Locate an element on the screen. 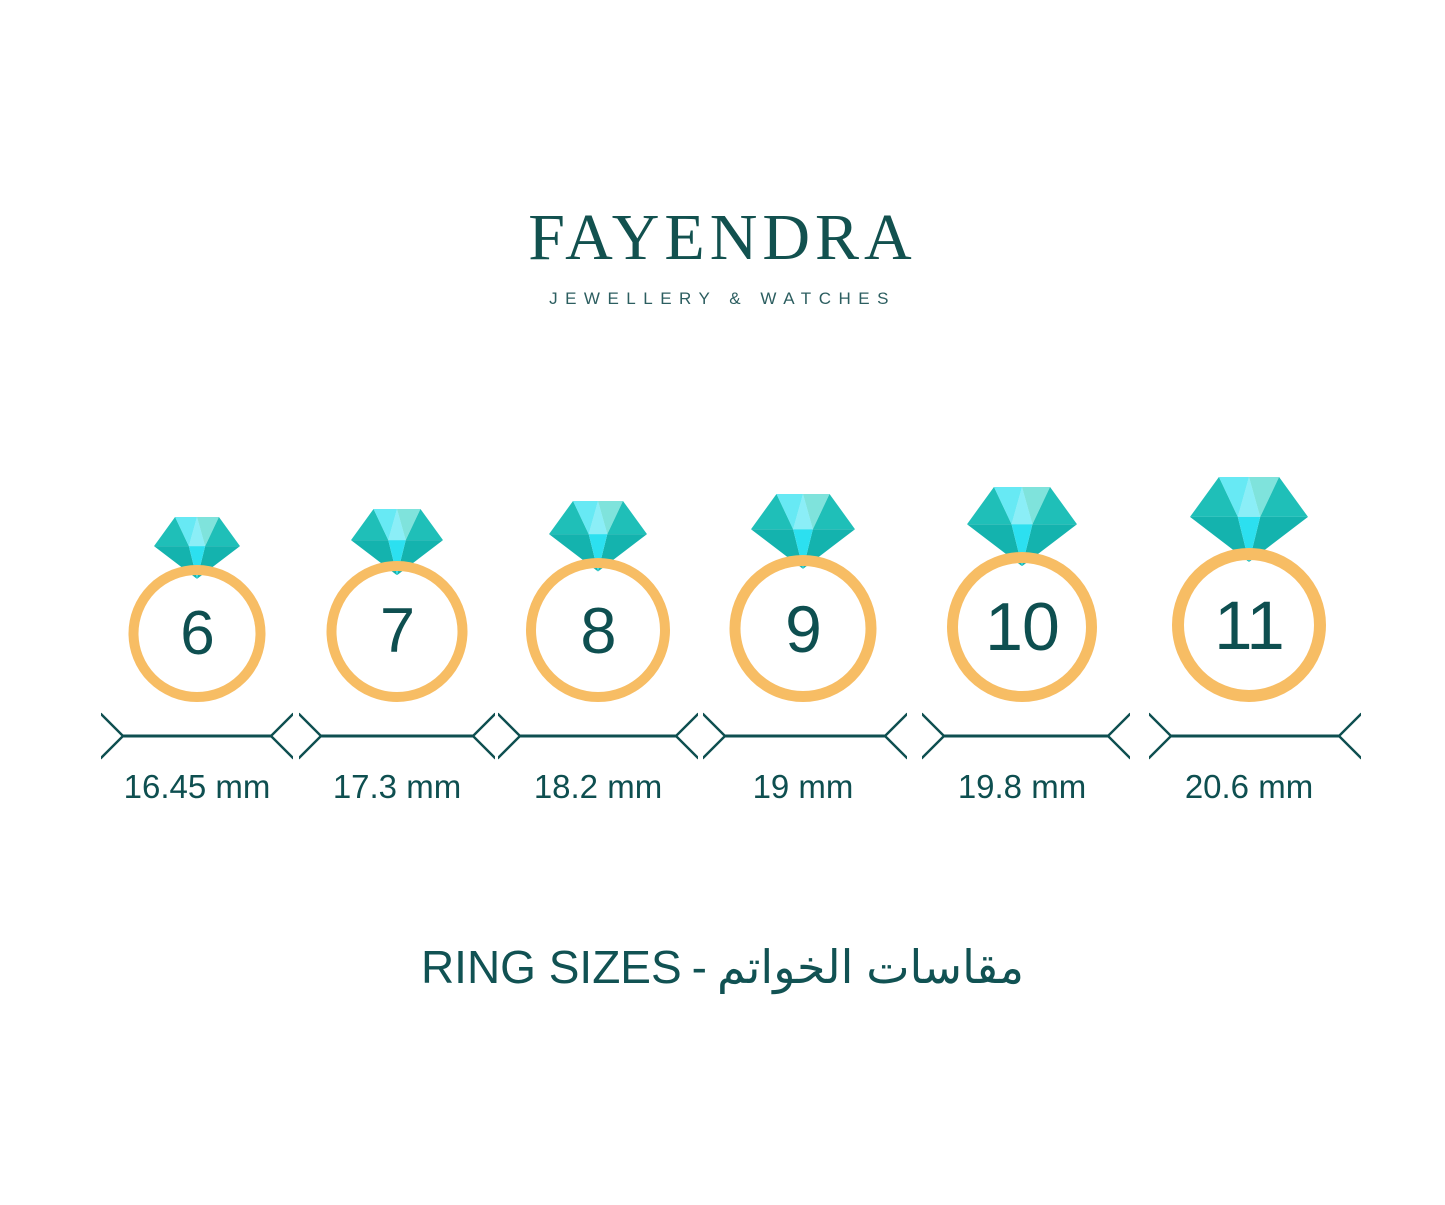 This screenshot has height=1205, width=1445. ring-size-item: 11 20.6 mm is located at coordinates (1255, 640).